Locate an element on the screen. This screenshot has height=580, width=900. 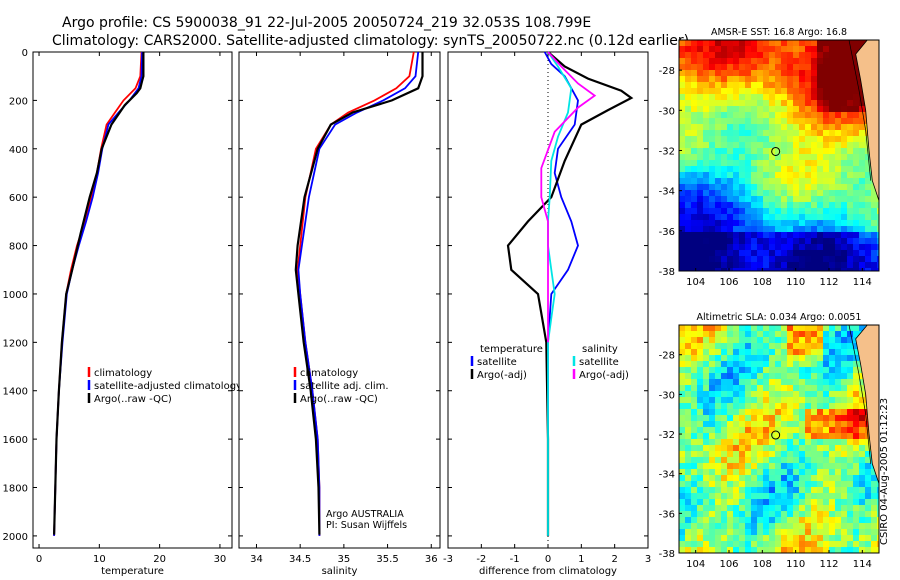
temperature-ytick-label: 1200 is located at coordinates (15, 343).